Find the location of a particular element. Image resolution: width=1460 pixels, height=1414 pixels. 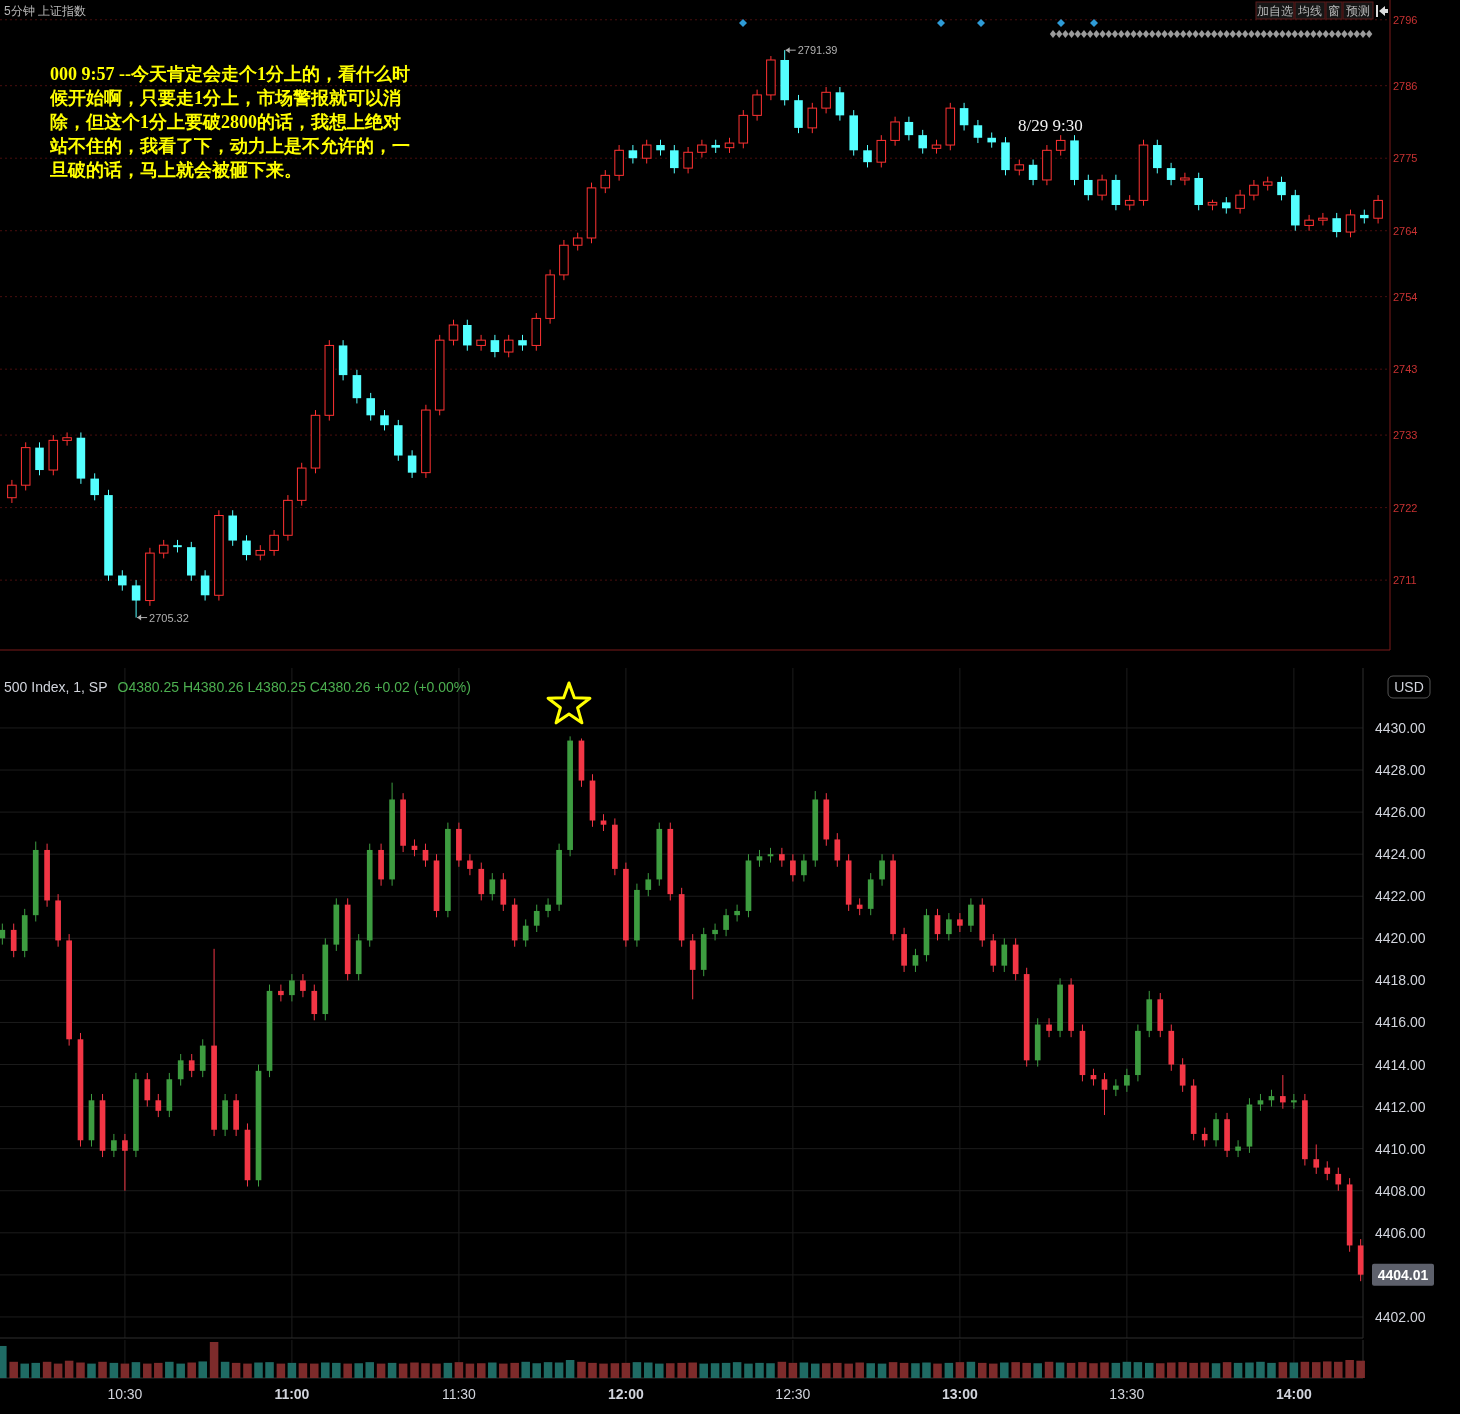

text: 500 Index, 1, SP is located at coordinates (56, 687).